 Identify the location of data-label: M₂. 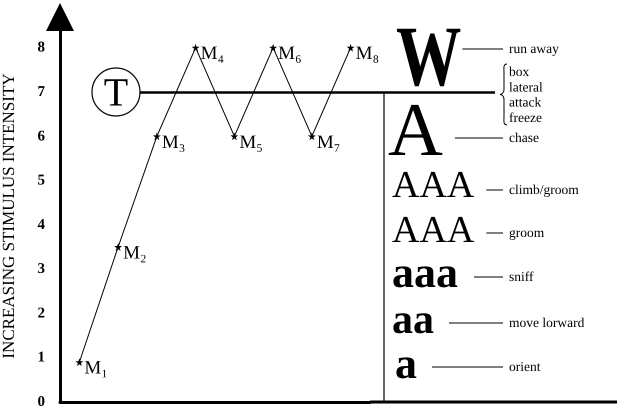
(135, 253).